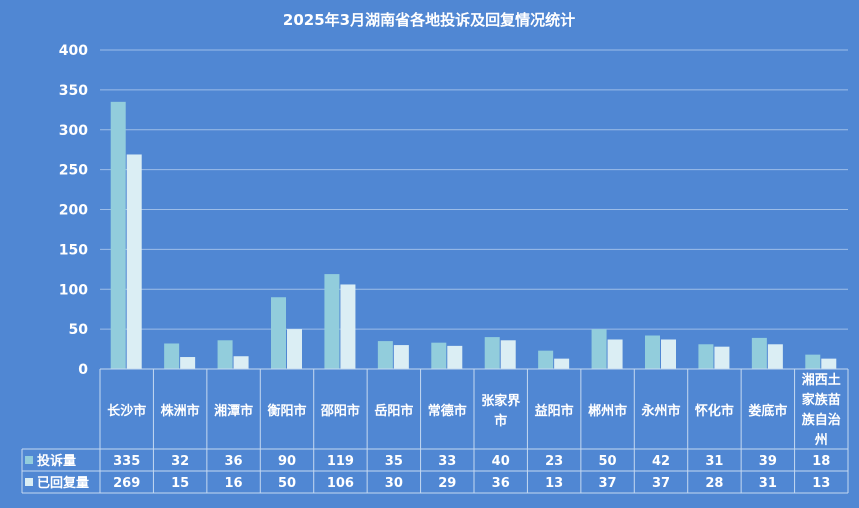 The height and width of the screenshot is (508, 859). What do you see at coordinates (340, 483) in the screenshot?
I see `data-label: 106` at bounding box center [340, 483].